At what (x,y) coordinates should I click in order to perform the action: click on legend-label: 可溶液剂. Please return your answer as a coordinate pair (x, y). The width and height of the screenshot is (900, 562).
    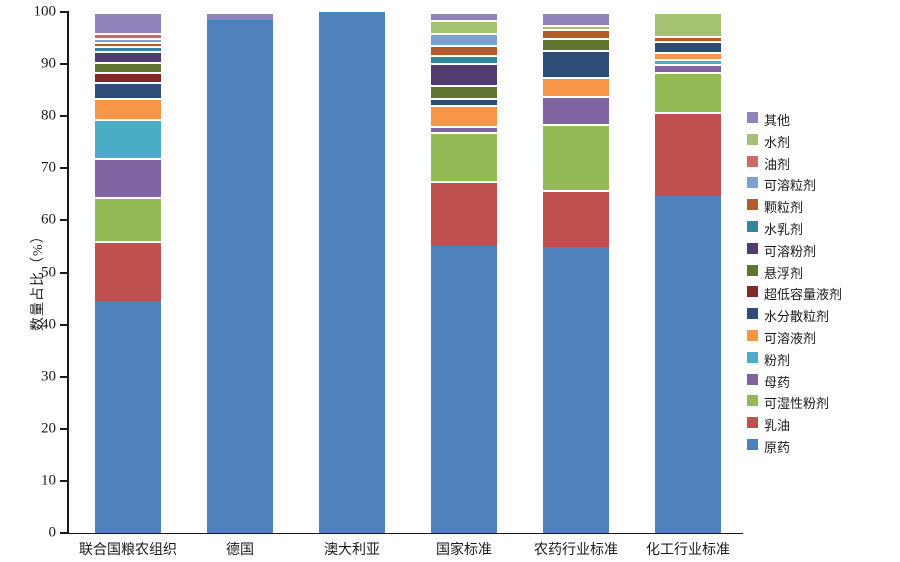
    Looking at the image, I should click on (790, 338).